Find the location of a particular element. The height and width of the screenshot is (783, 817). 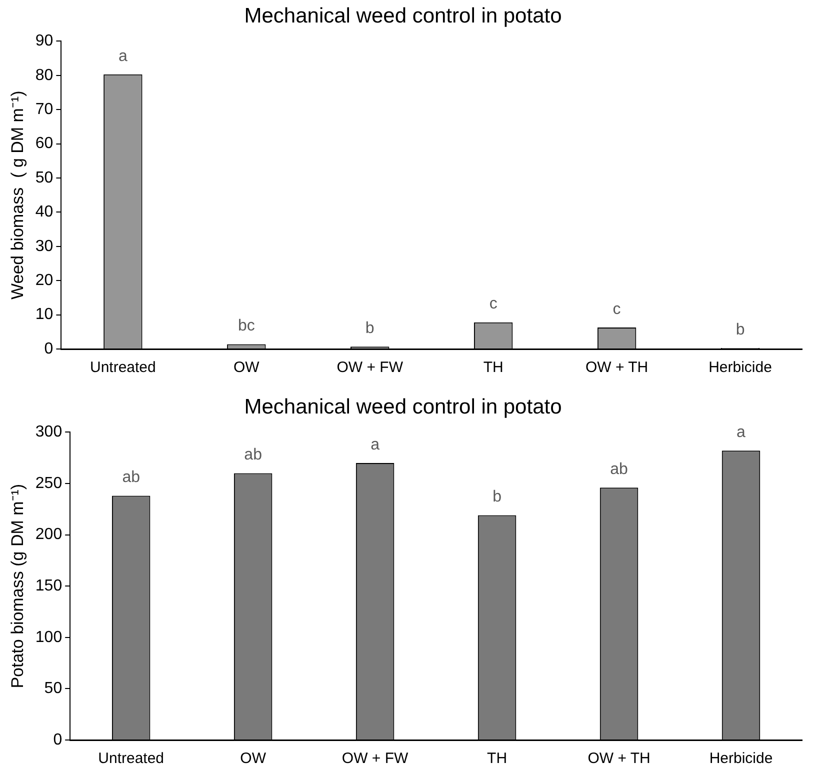

y-tick-label: 40 is located at coordinates (44, 212).